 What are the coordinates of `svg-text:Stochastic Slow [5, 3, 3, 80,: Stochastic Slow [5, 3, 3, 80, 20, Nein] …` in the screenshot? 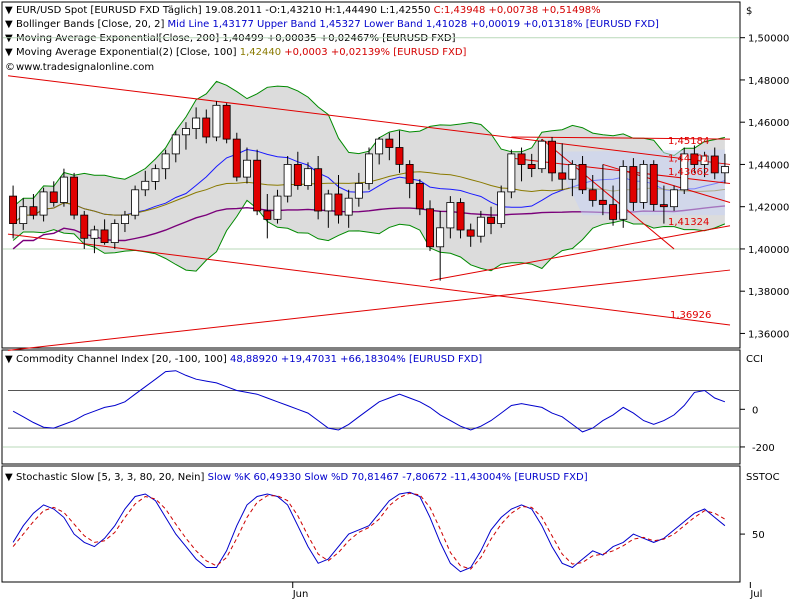 It's located at (302, 477).